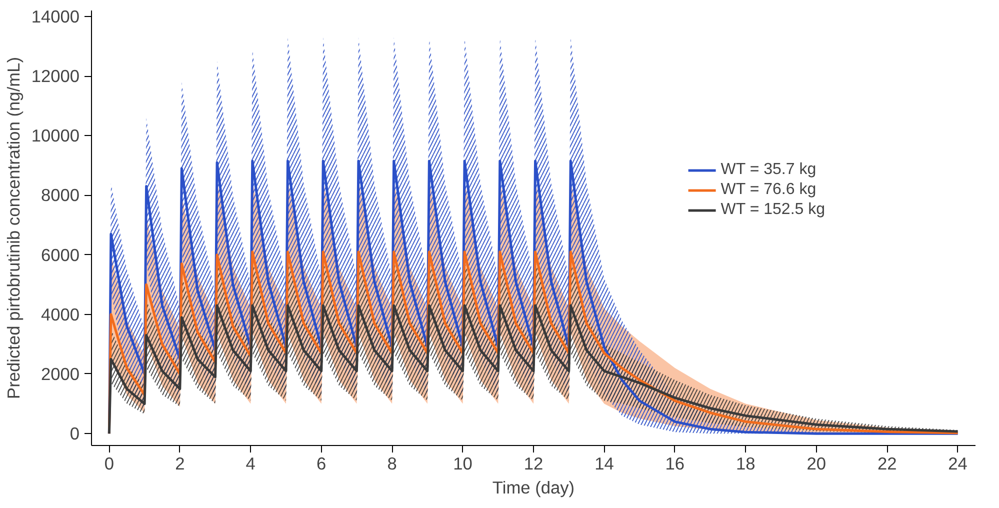 The width and height of the screenshot is (999, 508). I want to click on y-tick-label: 8000, so click(60, 195).